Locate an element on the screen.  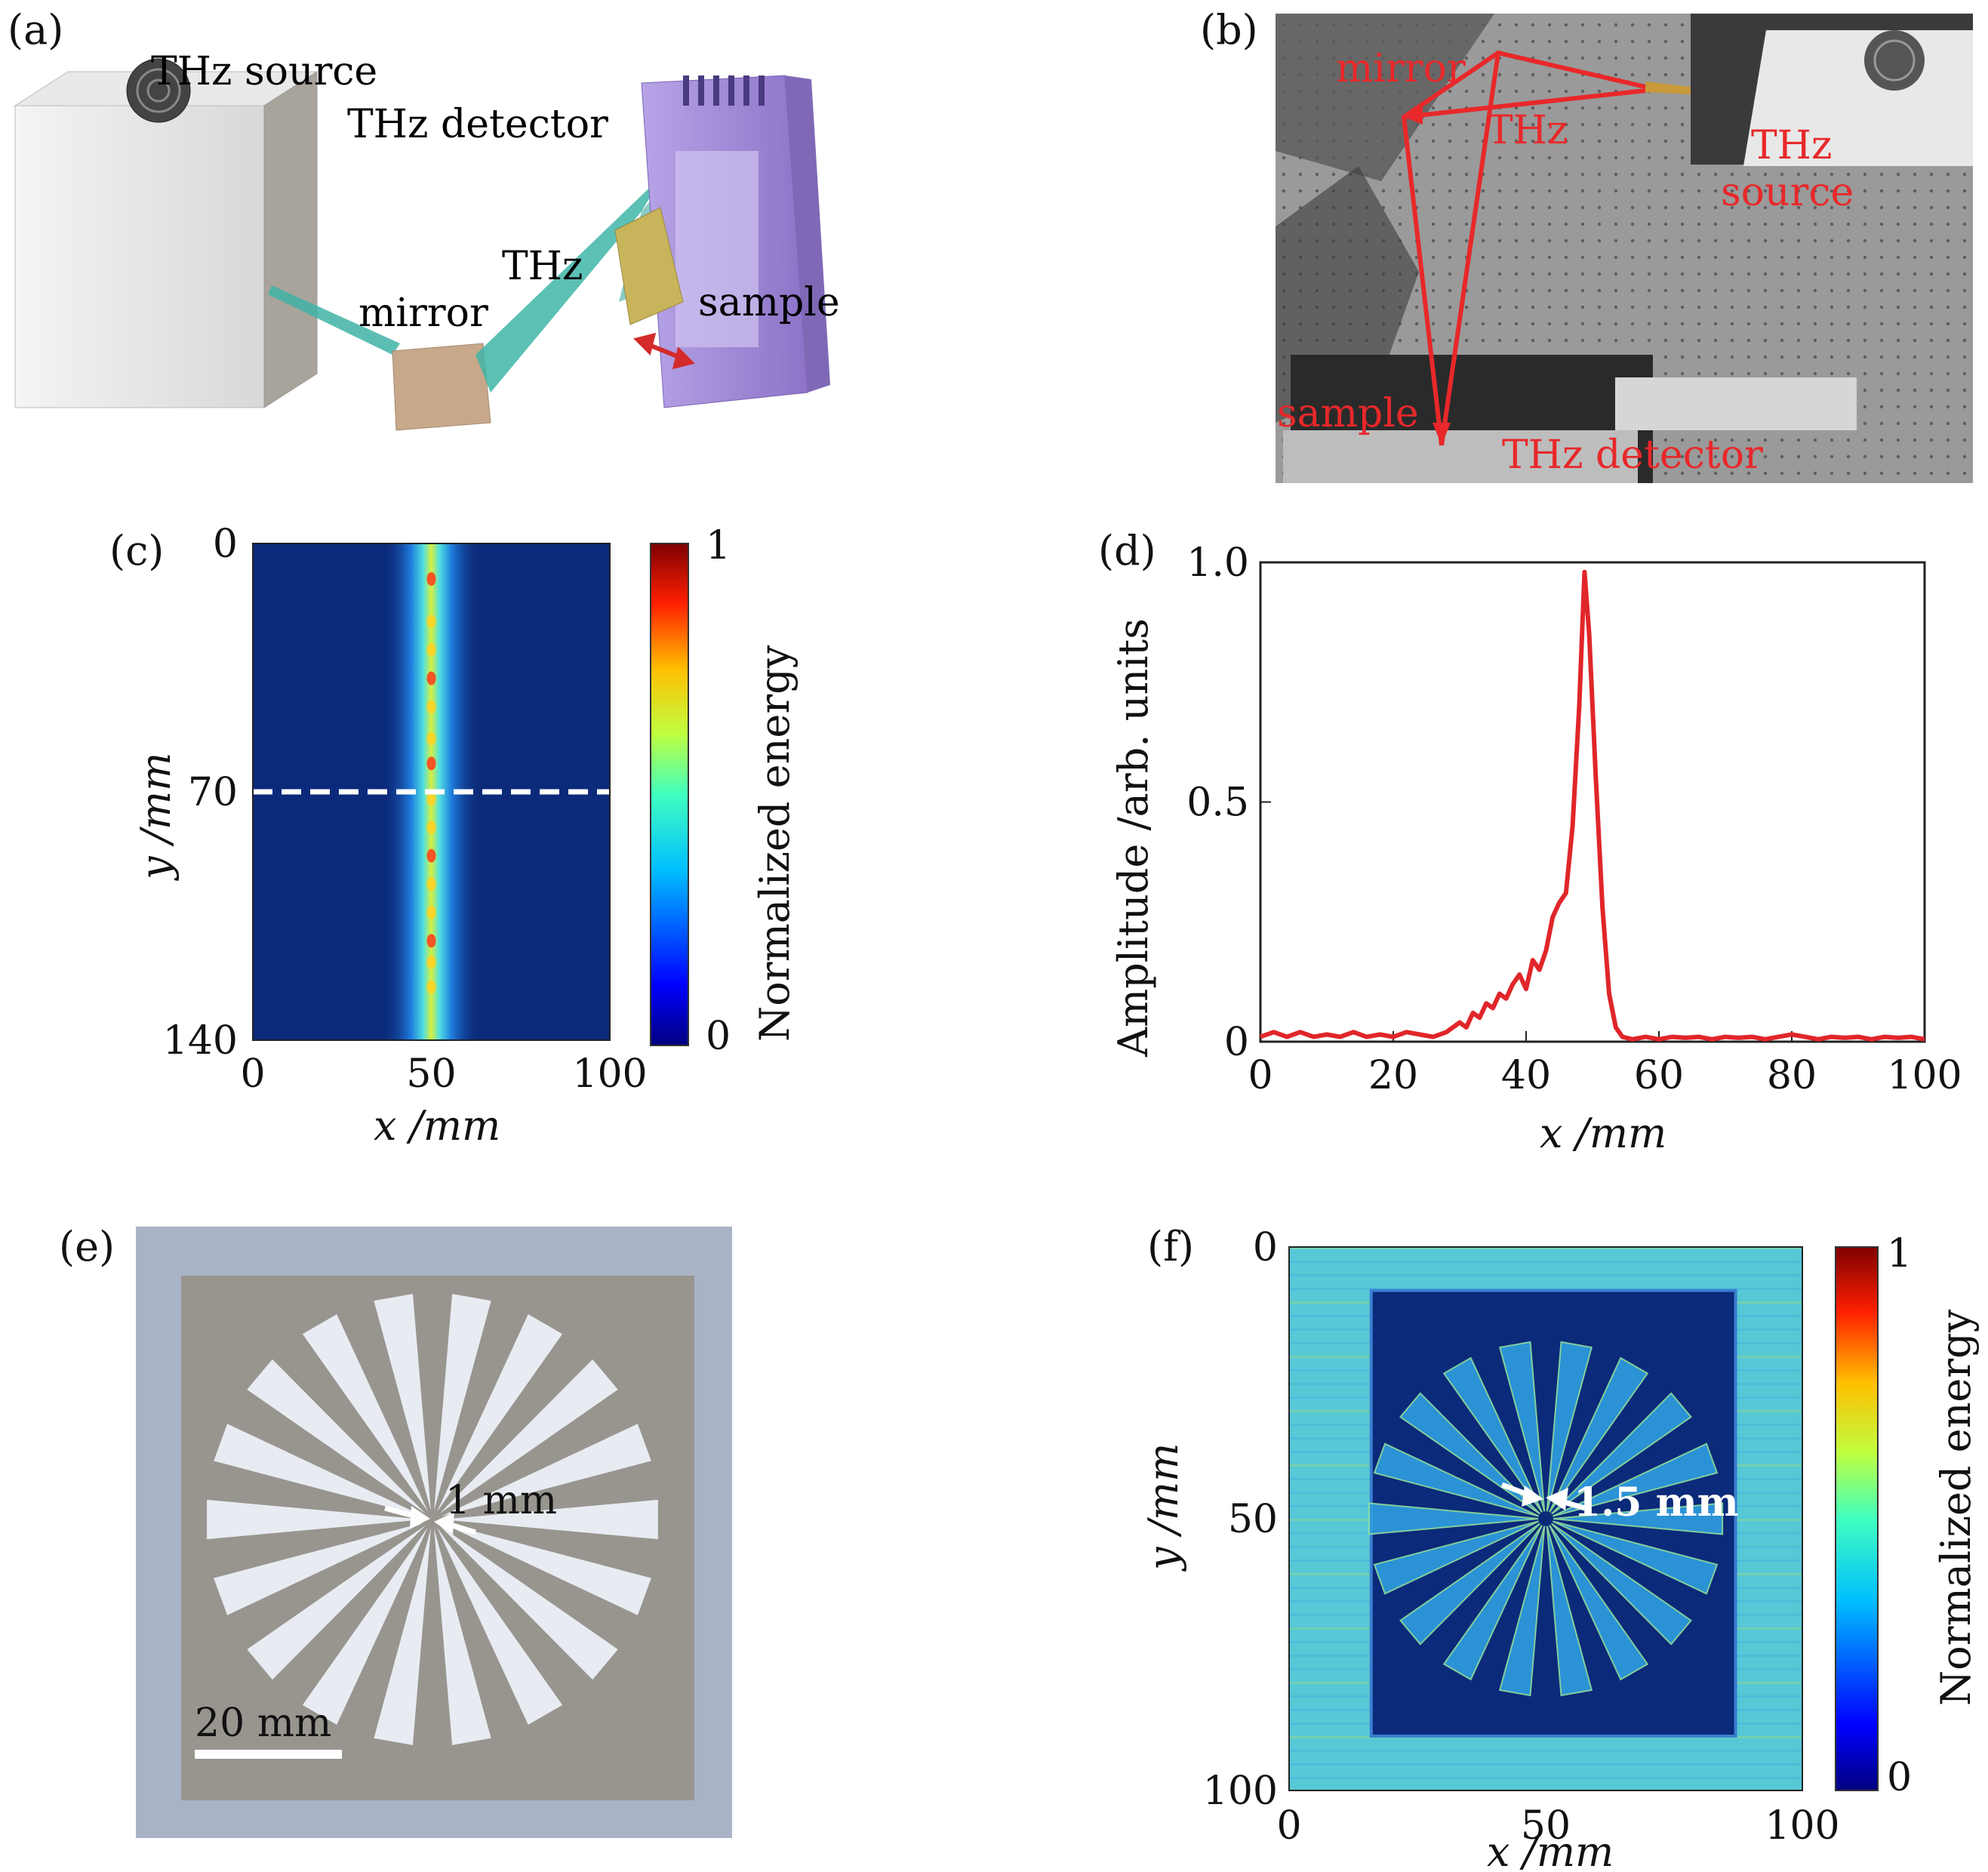
label-mirror: mirror is located at coordinates (423, 313).